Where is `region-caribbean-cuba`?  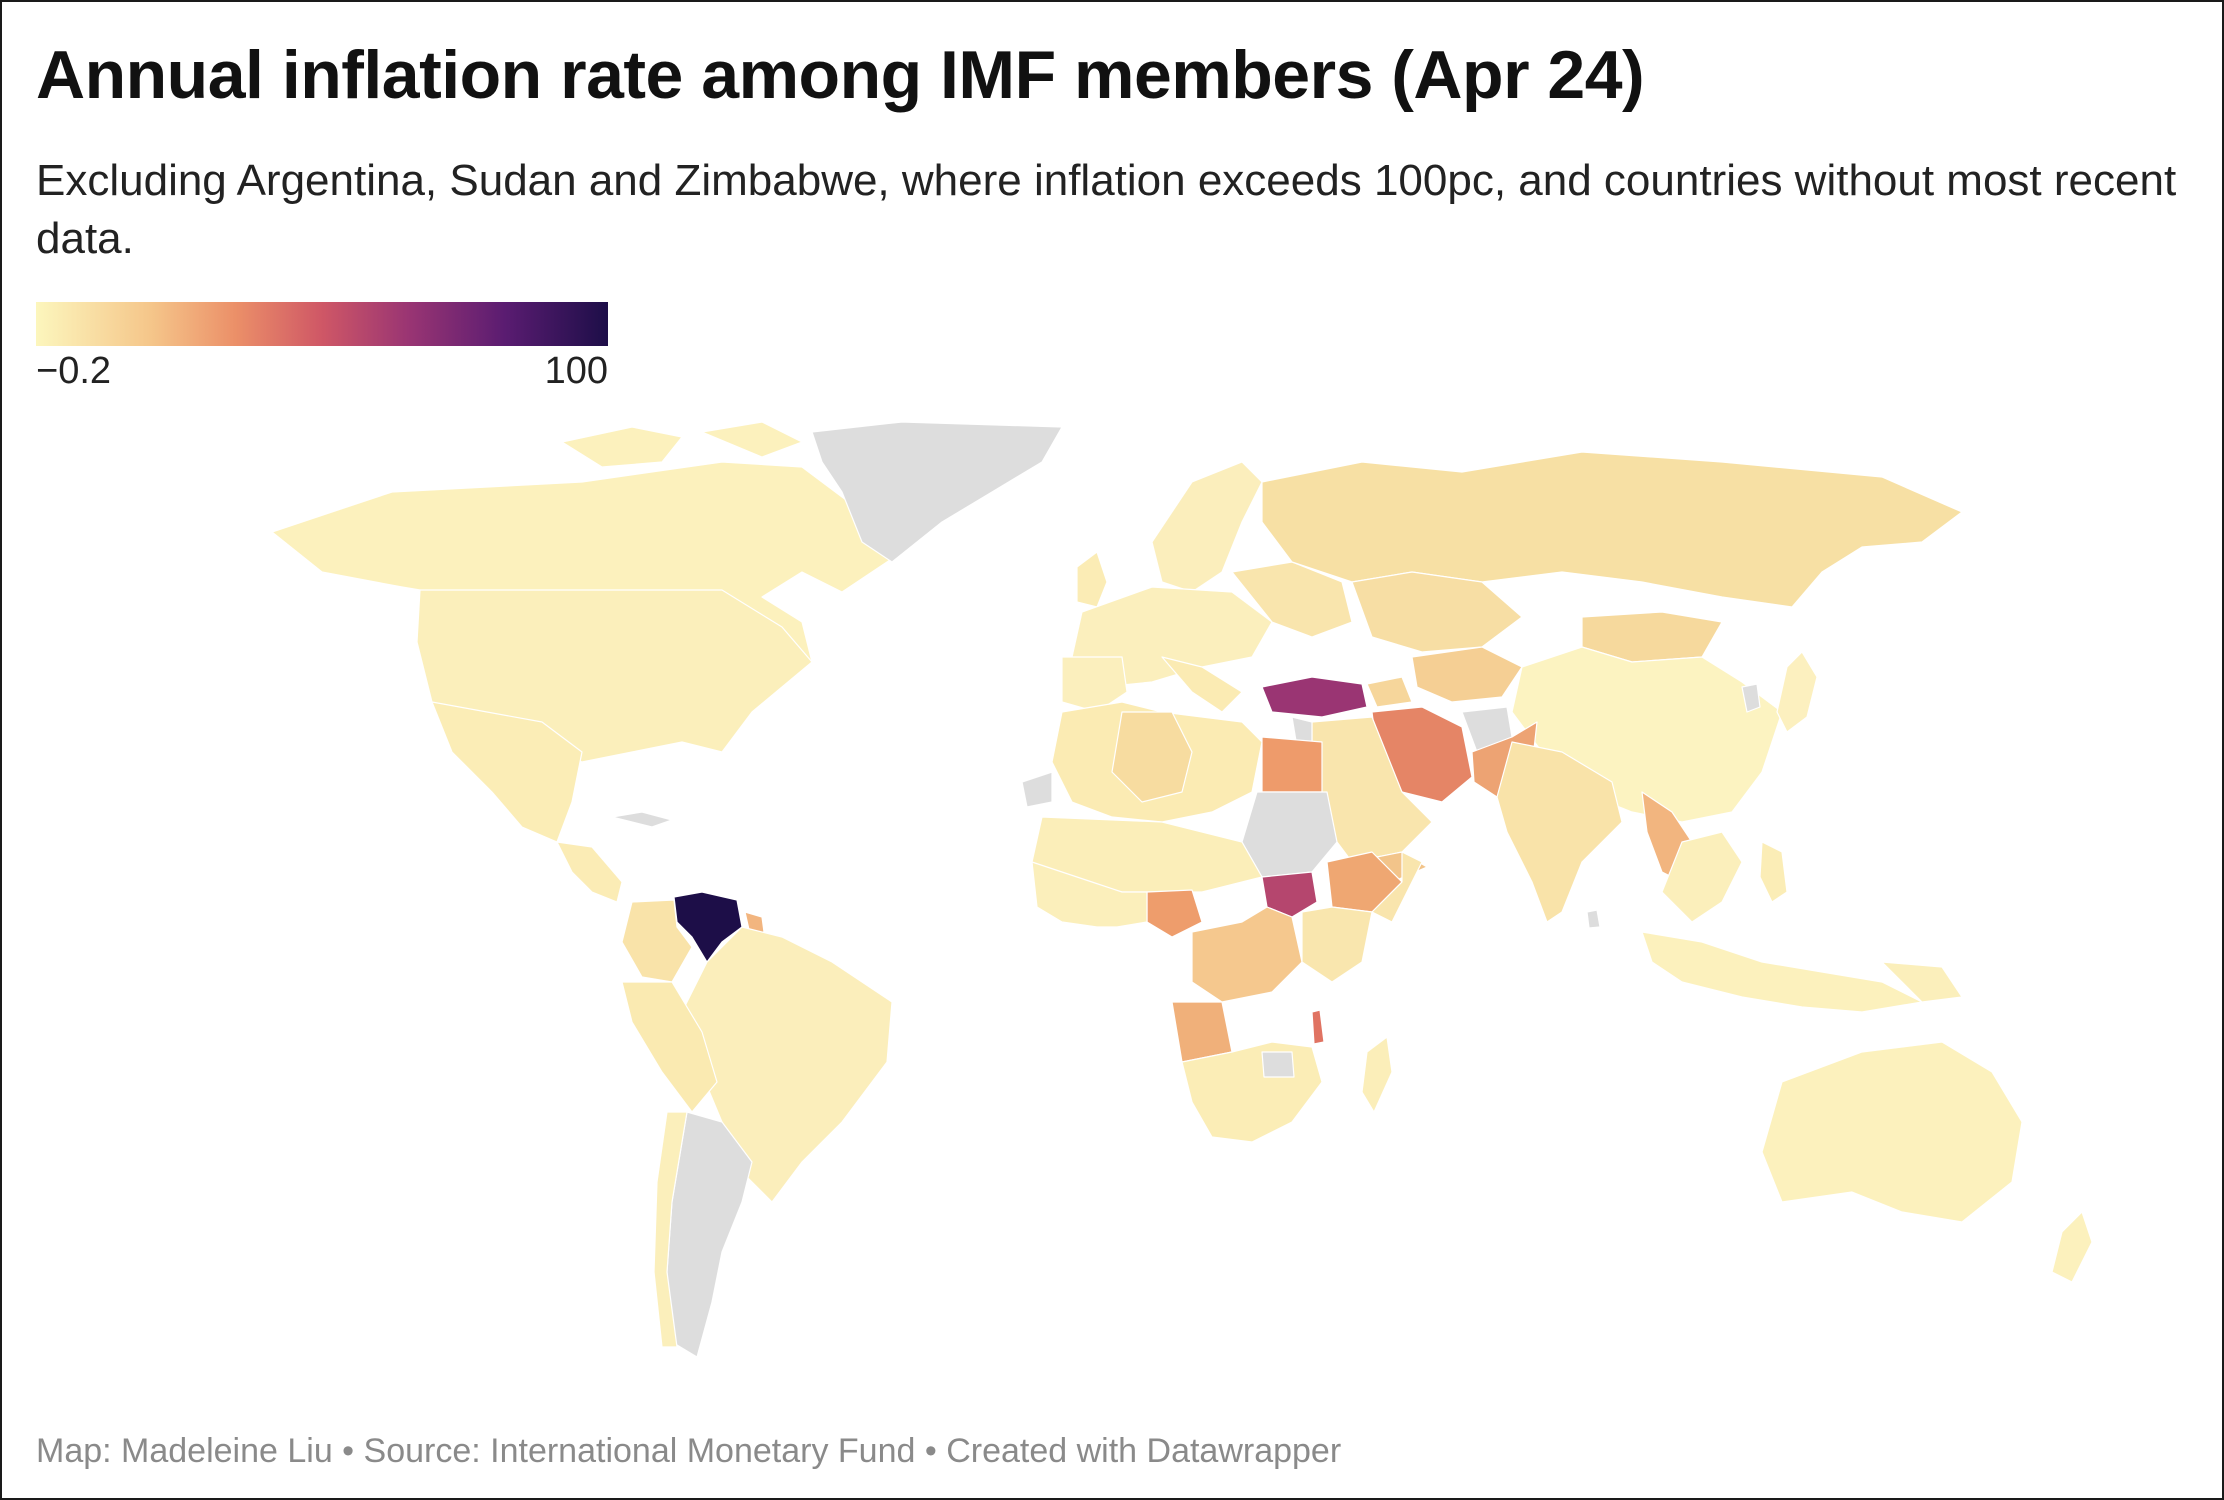
region-caribbean-cuba is located at coordinates (642, 819).